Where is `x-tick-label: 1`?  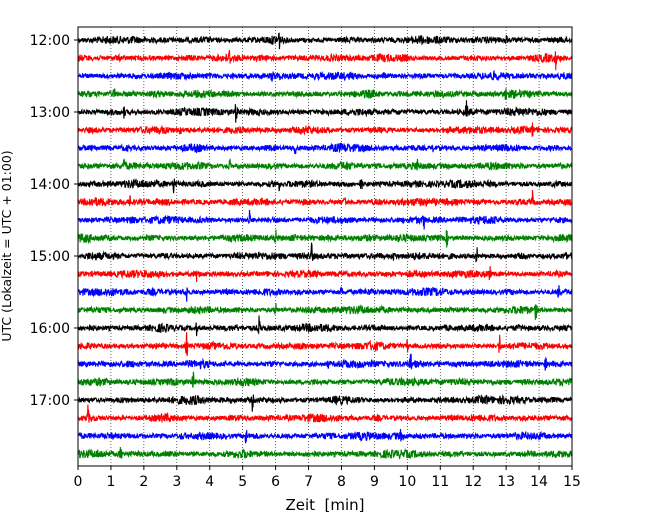
x-tick-label: 1 is located at coordinates (110, 482).